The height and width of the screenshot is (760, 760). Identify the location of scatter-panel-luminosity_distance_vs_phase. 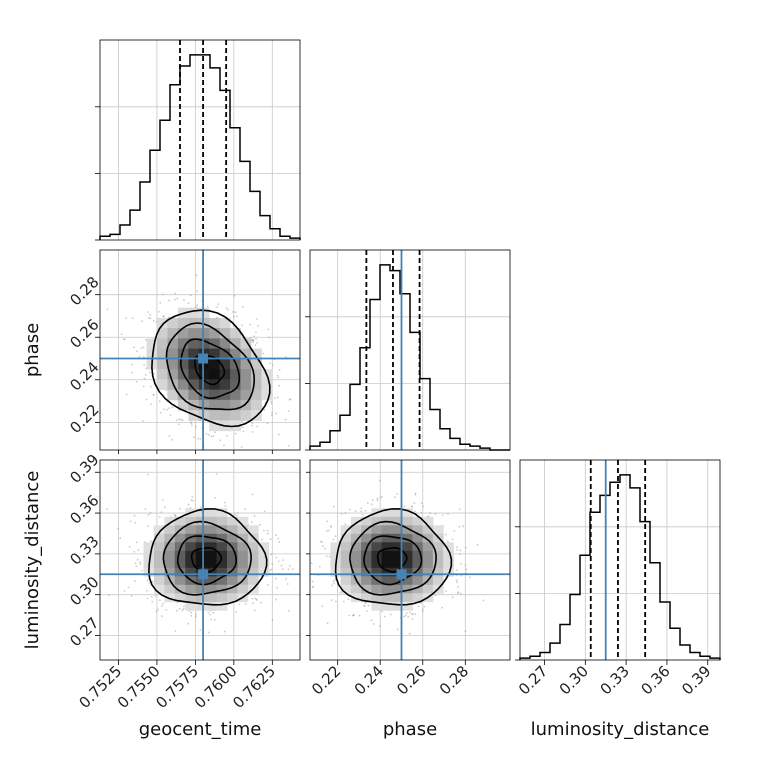
(410, 560).